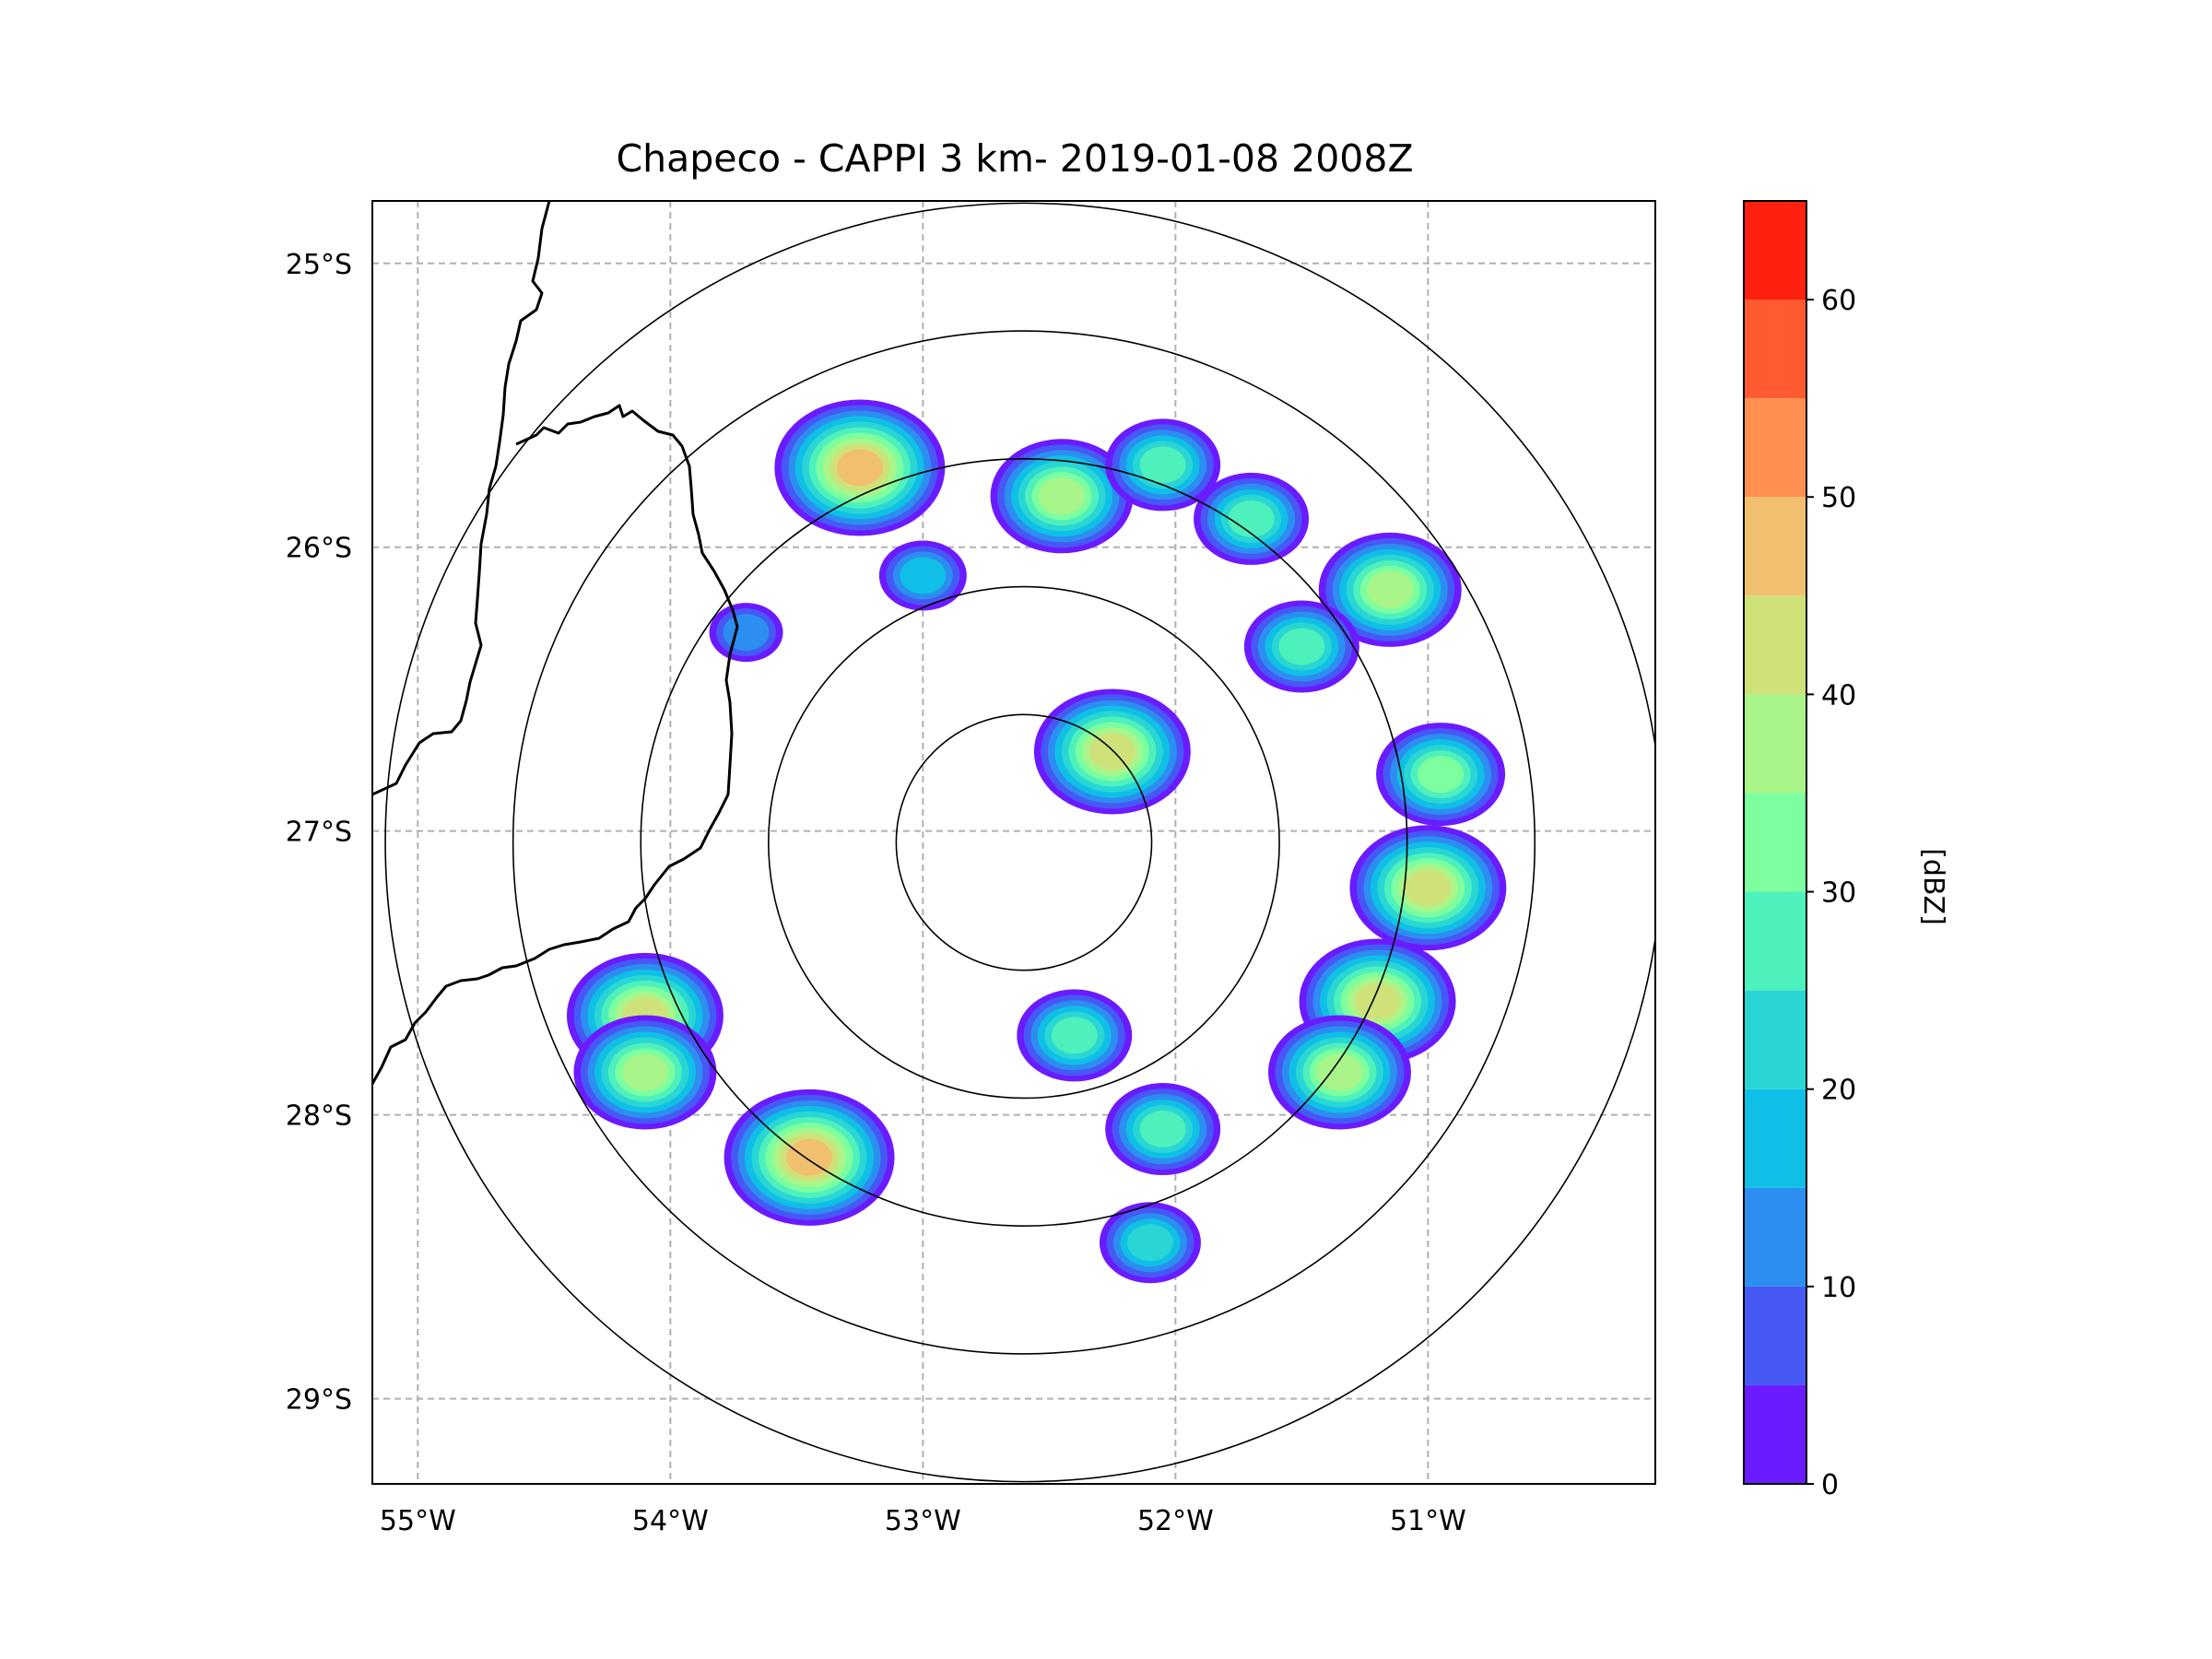 The width and height of the screenshot is (2212, 1659). What do you see at coordinates (319, 1400) in the screenshot?
I see `lat-tick-label: 29°S` at bounding box center [319, 1400].